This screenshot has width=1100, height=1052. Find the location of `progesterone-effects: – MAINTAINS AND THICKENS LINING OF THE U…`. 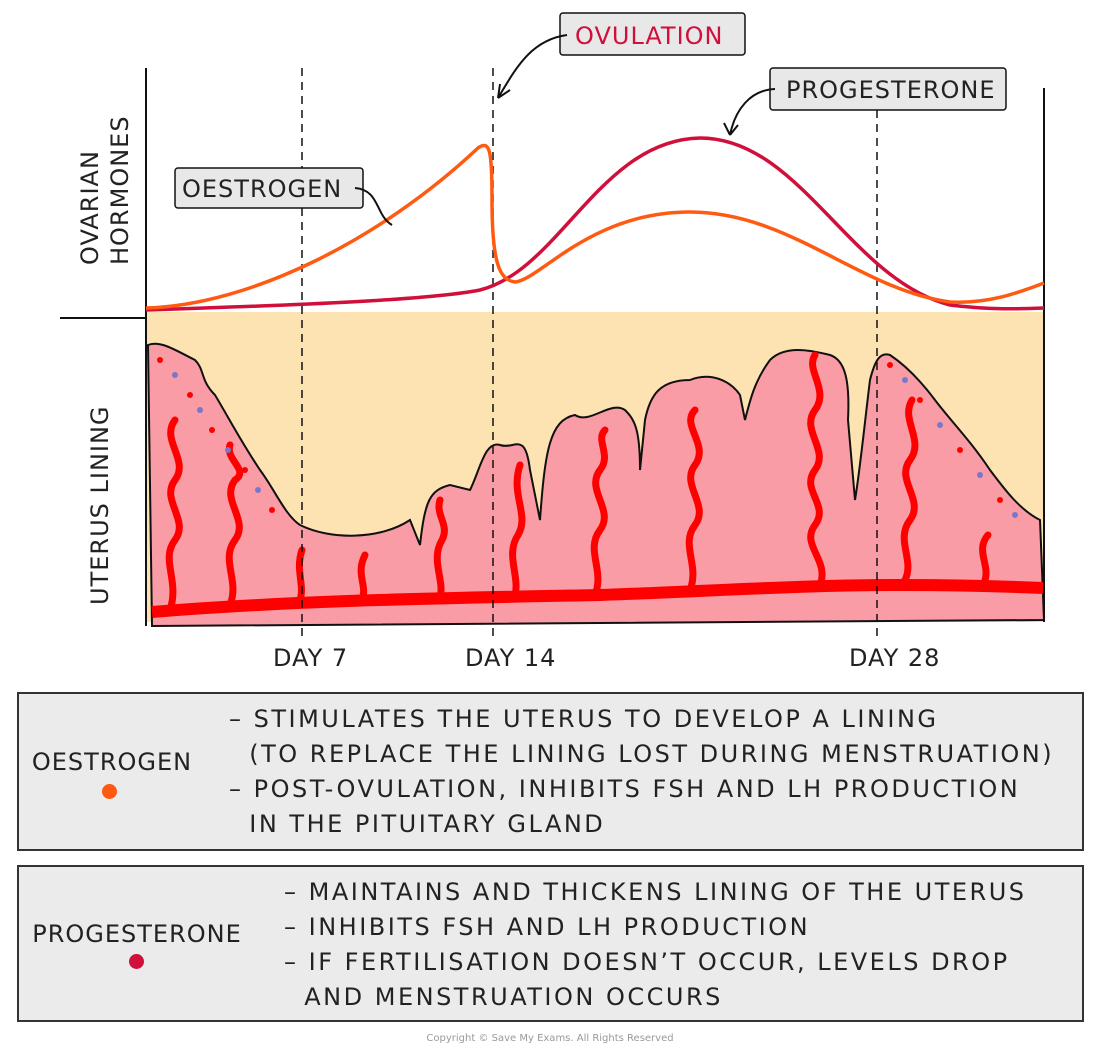

progesterone-effects: – MAINTAINS AND THICKENS LINING OF THE U… is located at coordinates (655, 944).